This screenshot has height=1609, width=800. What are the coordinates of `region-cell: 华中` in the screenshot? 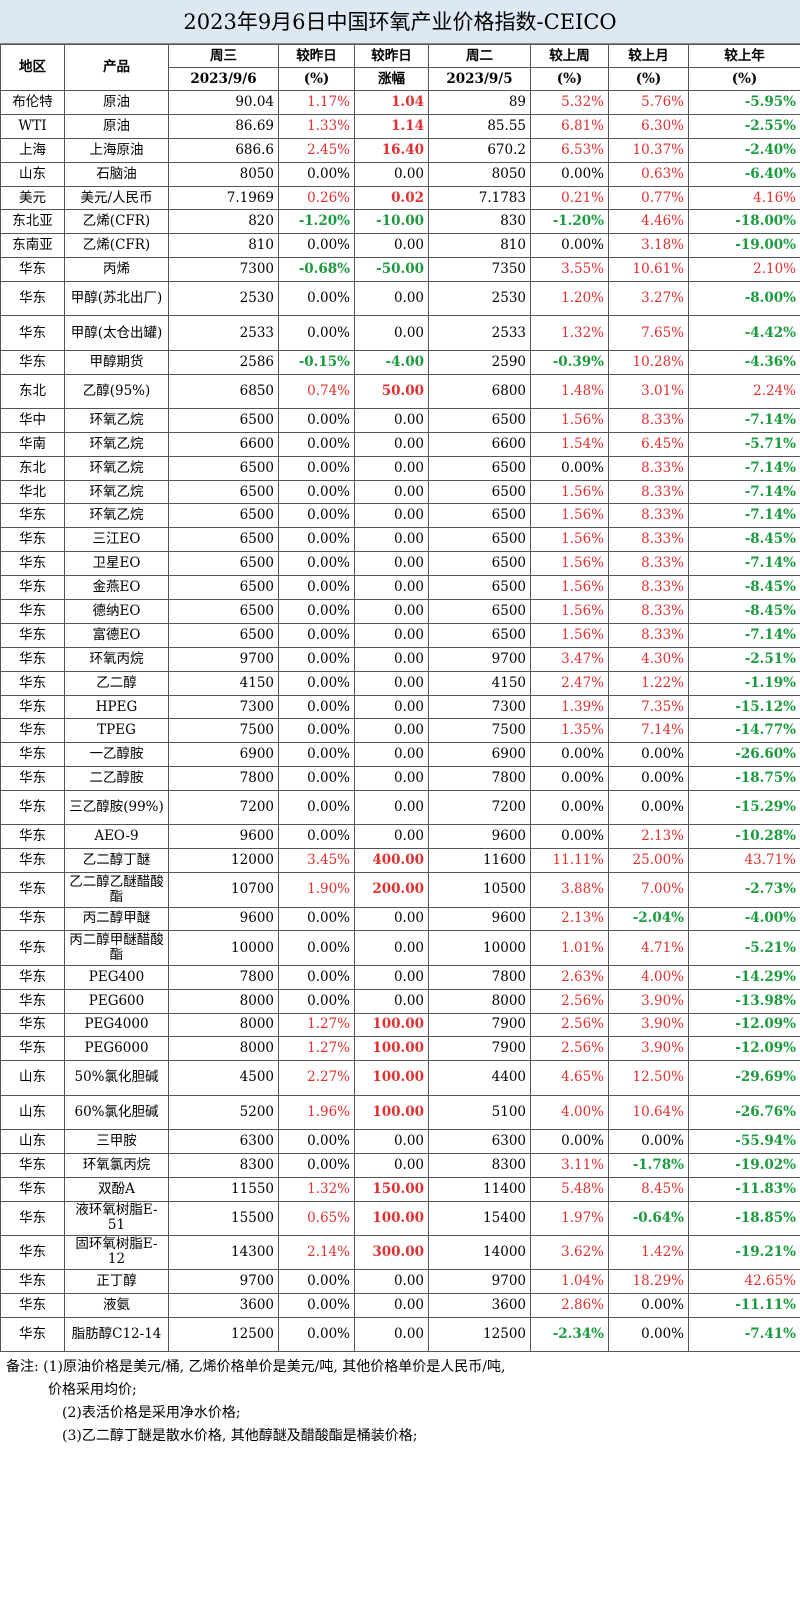 It's located at (32, 420).